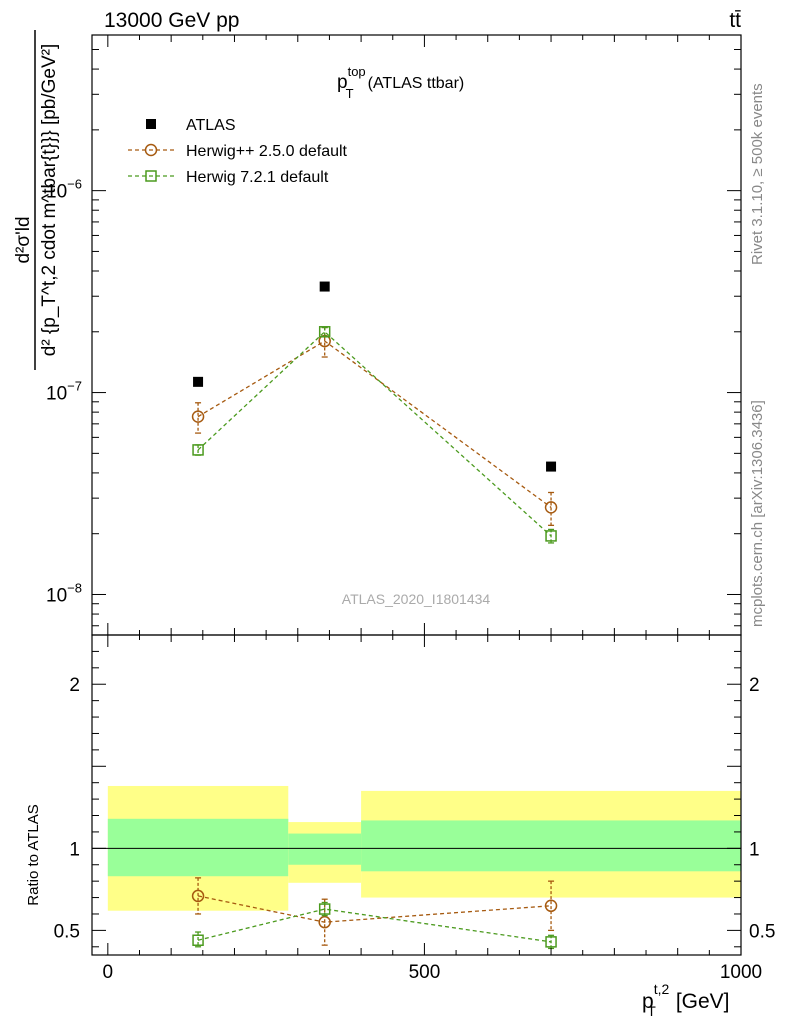 The image size is (786, 1024). What do you see at coordinates (74, 386) in the screenshot?
I see `main-y-tick-label-exp-1: −7` at bounding box center [74, 386].